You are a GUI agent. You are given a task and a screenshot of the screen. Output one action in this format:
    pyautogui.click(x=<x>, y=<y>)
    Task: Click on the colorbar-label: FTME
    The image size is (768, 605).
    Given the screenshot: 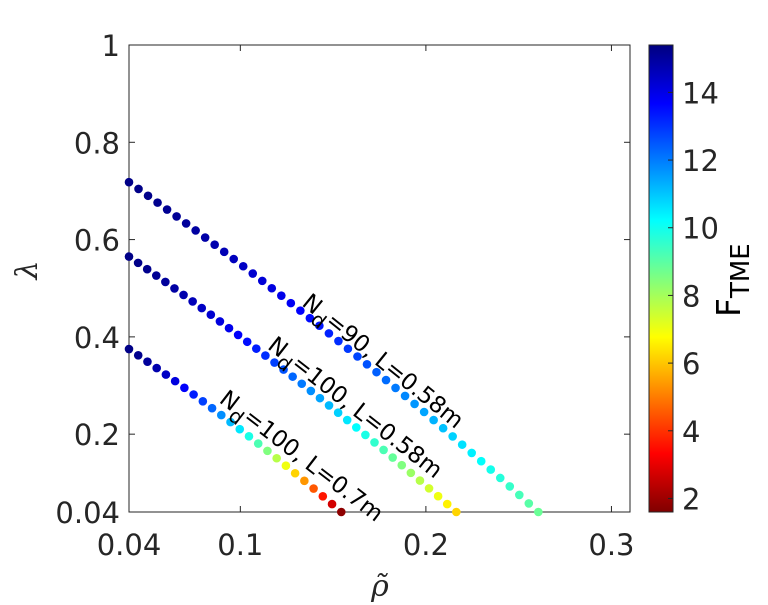 What is the action you would take?
    pyautogui.click(x=732, y=280)
    